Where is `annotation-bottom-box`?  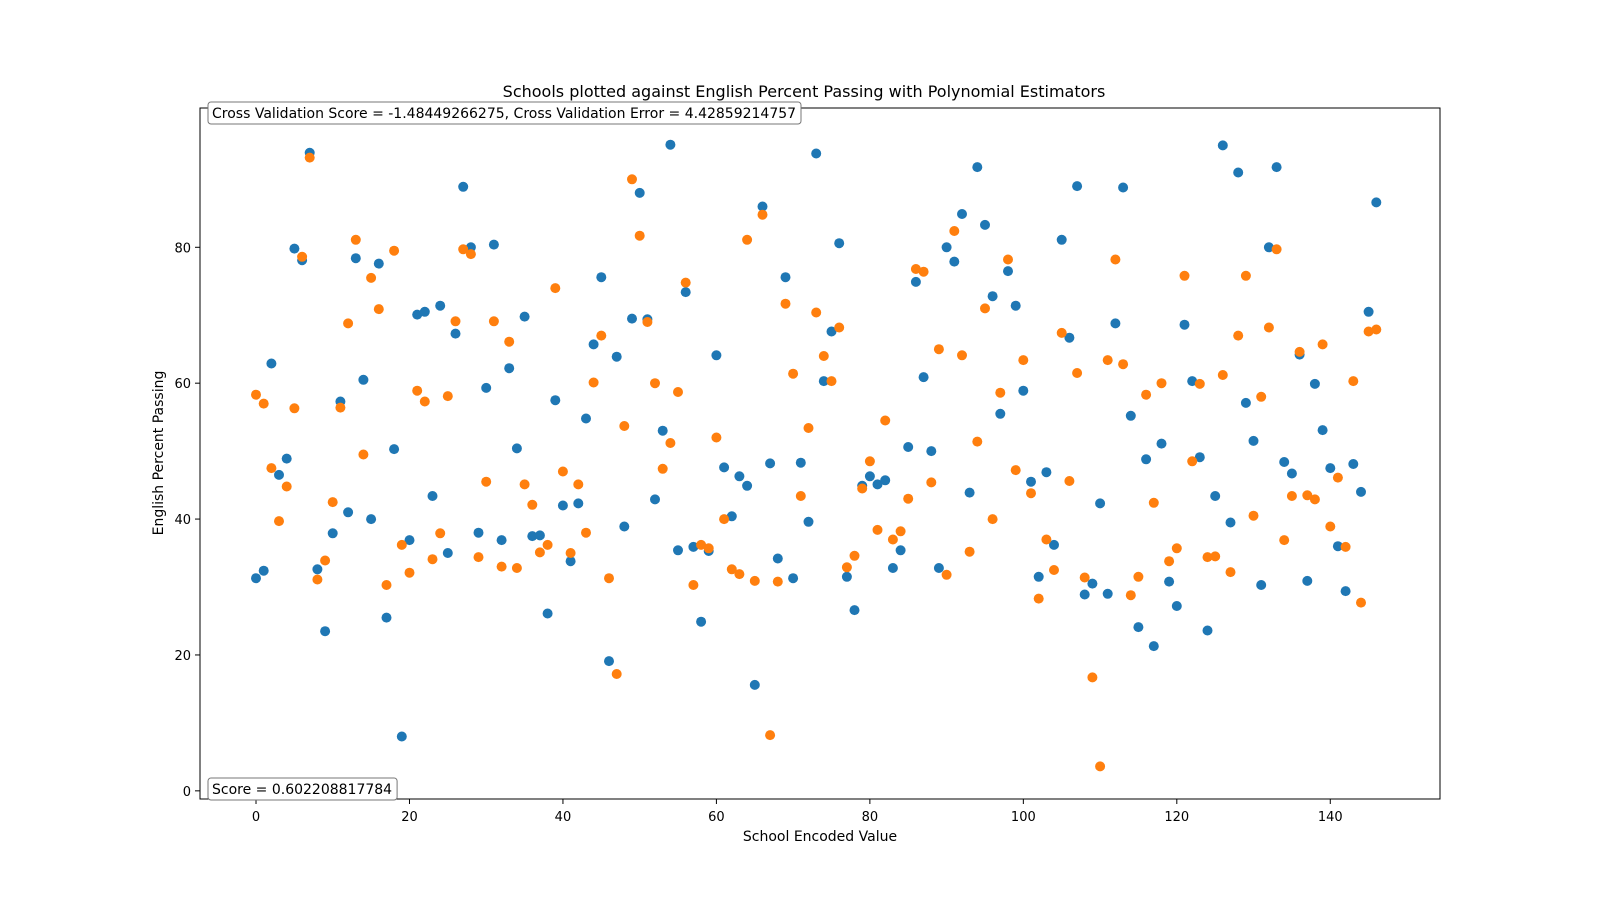 annotation-bottom-box is located at coordinates (302, 789).